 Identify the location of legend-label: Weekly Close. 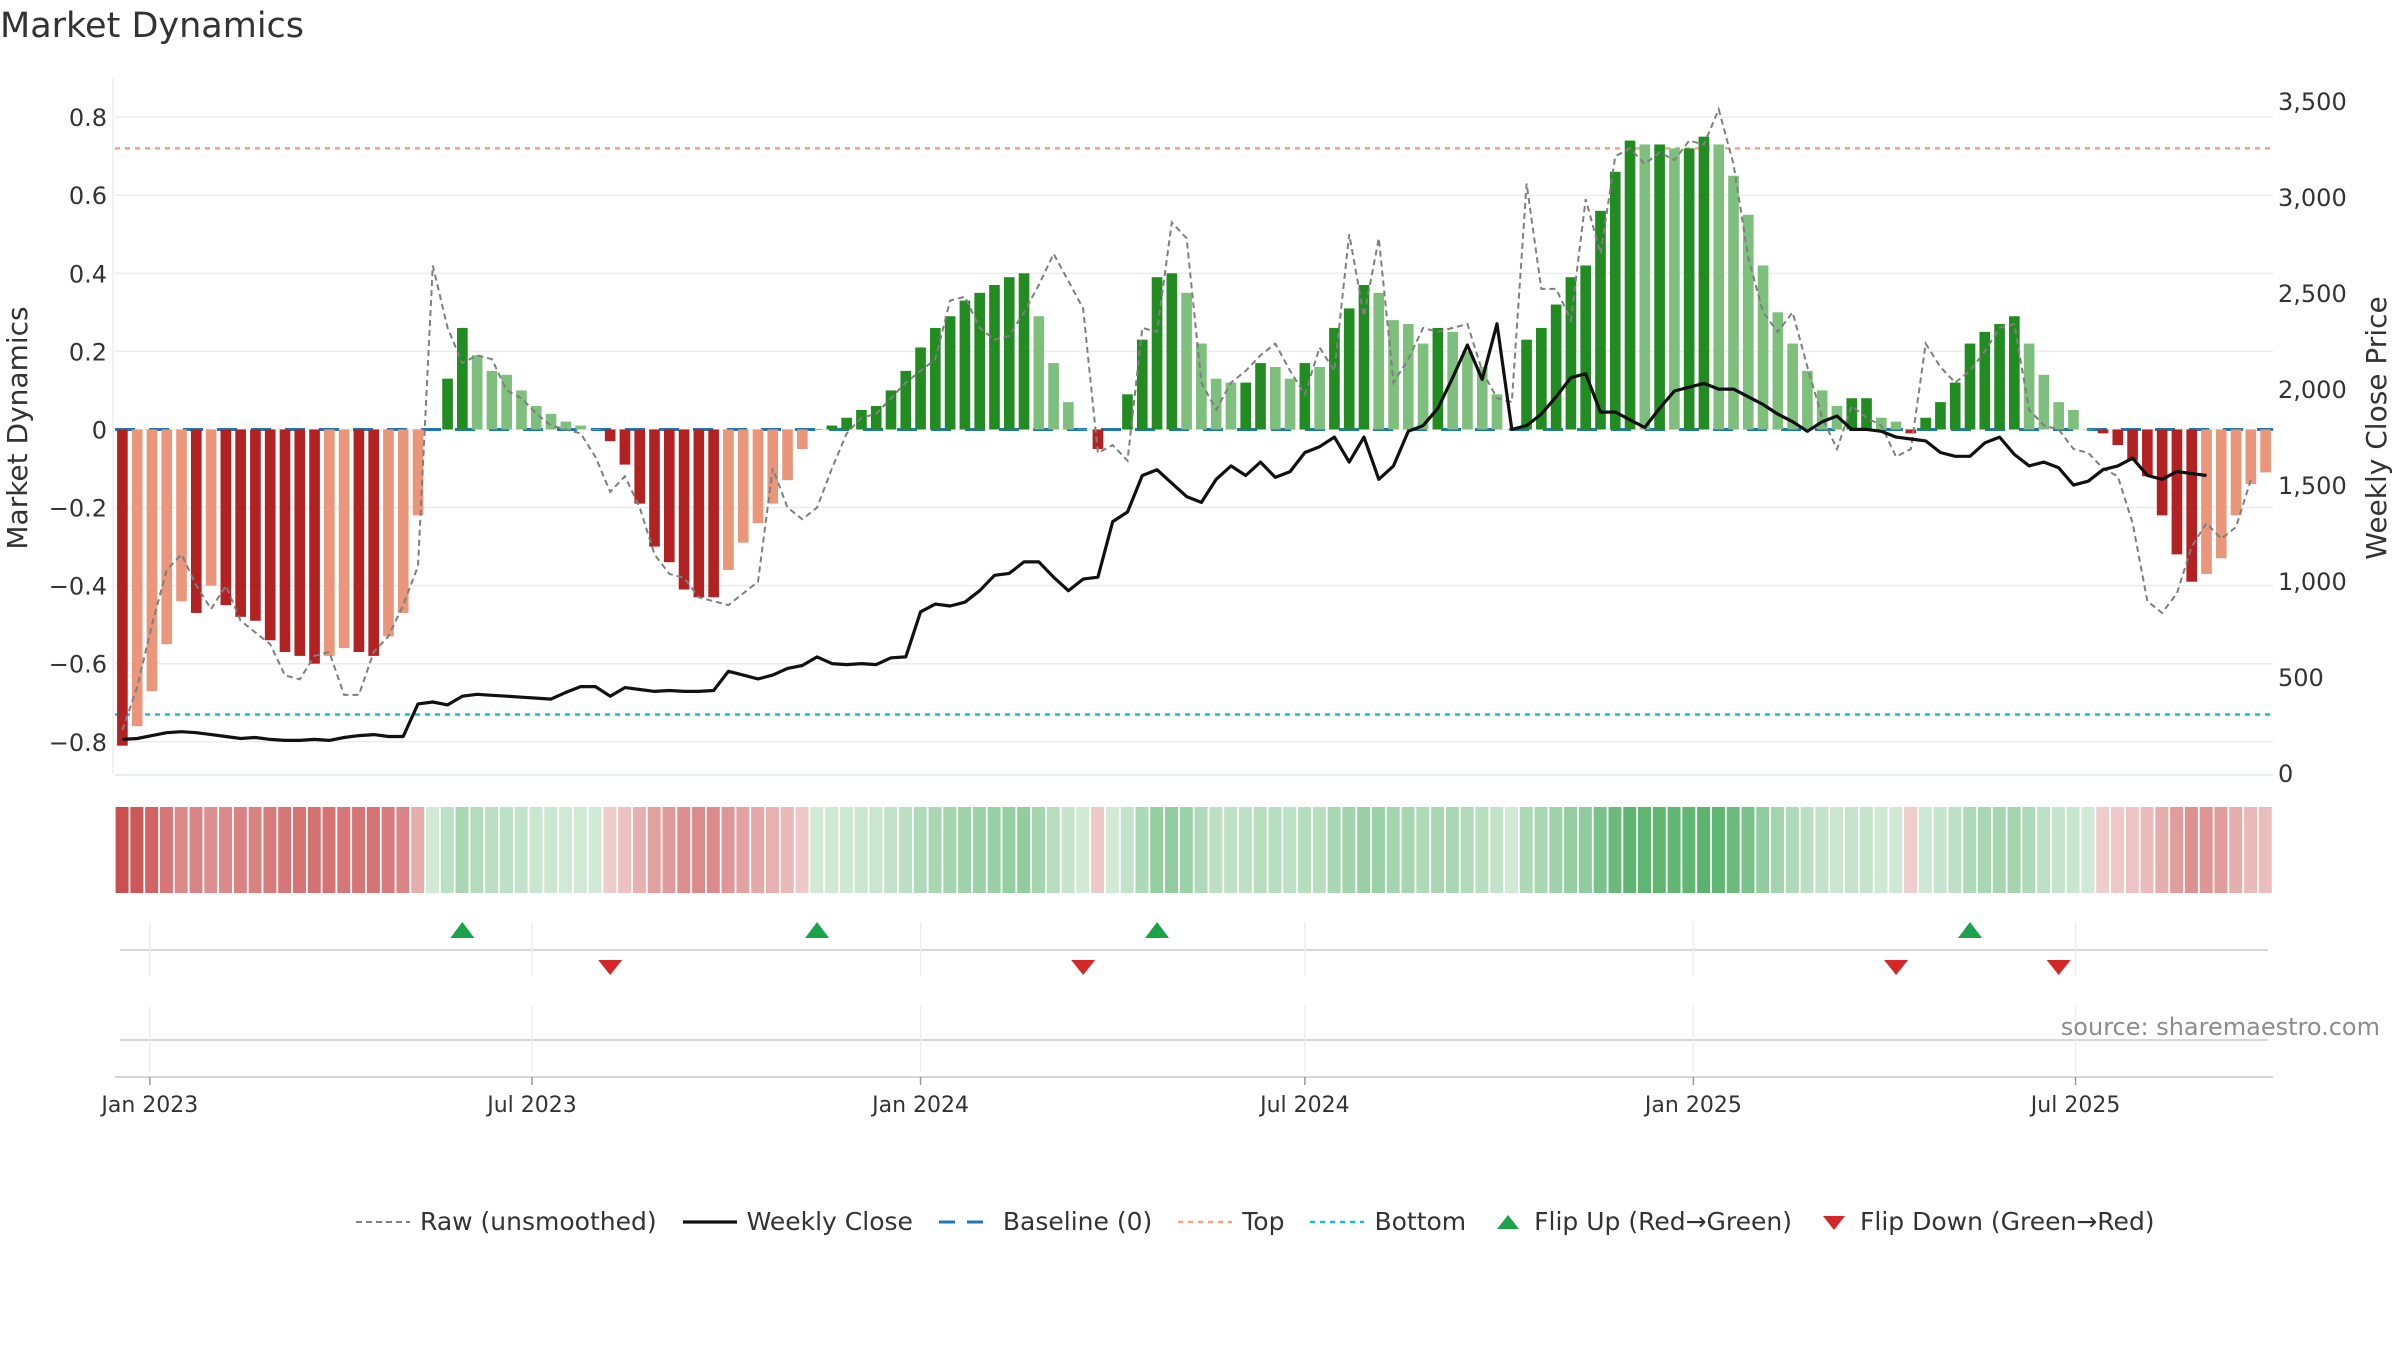
(829, 1221).